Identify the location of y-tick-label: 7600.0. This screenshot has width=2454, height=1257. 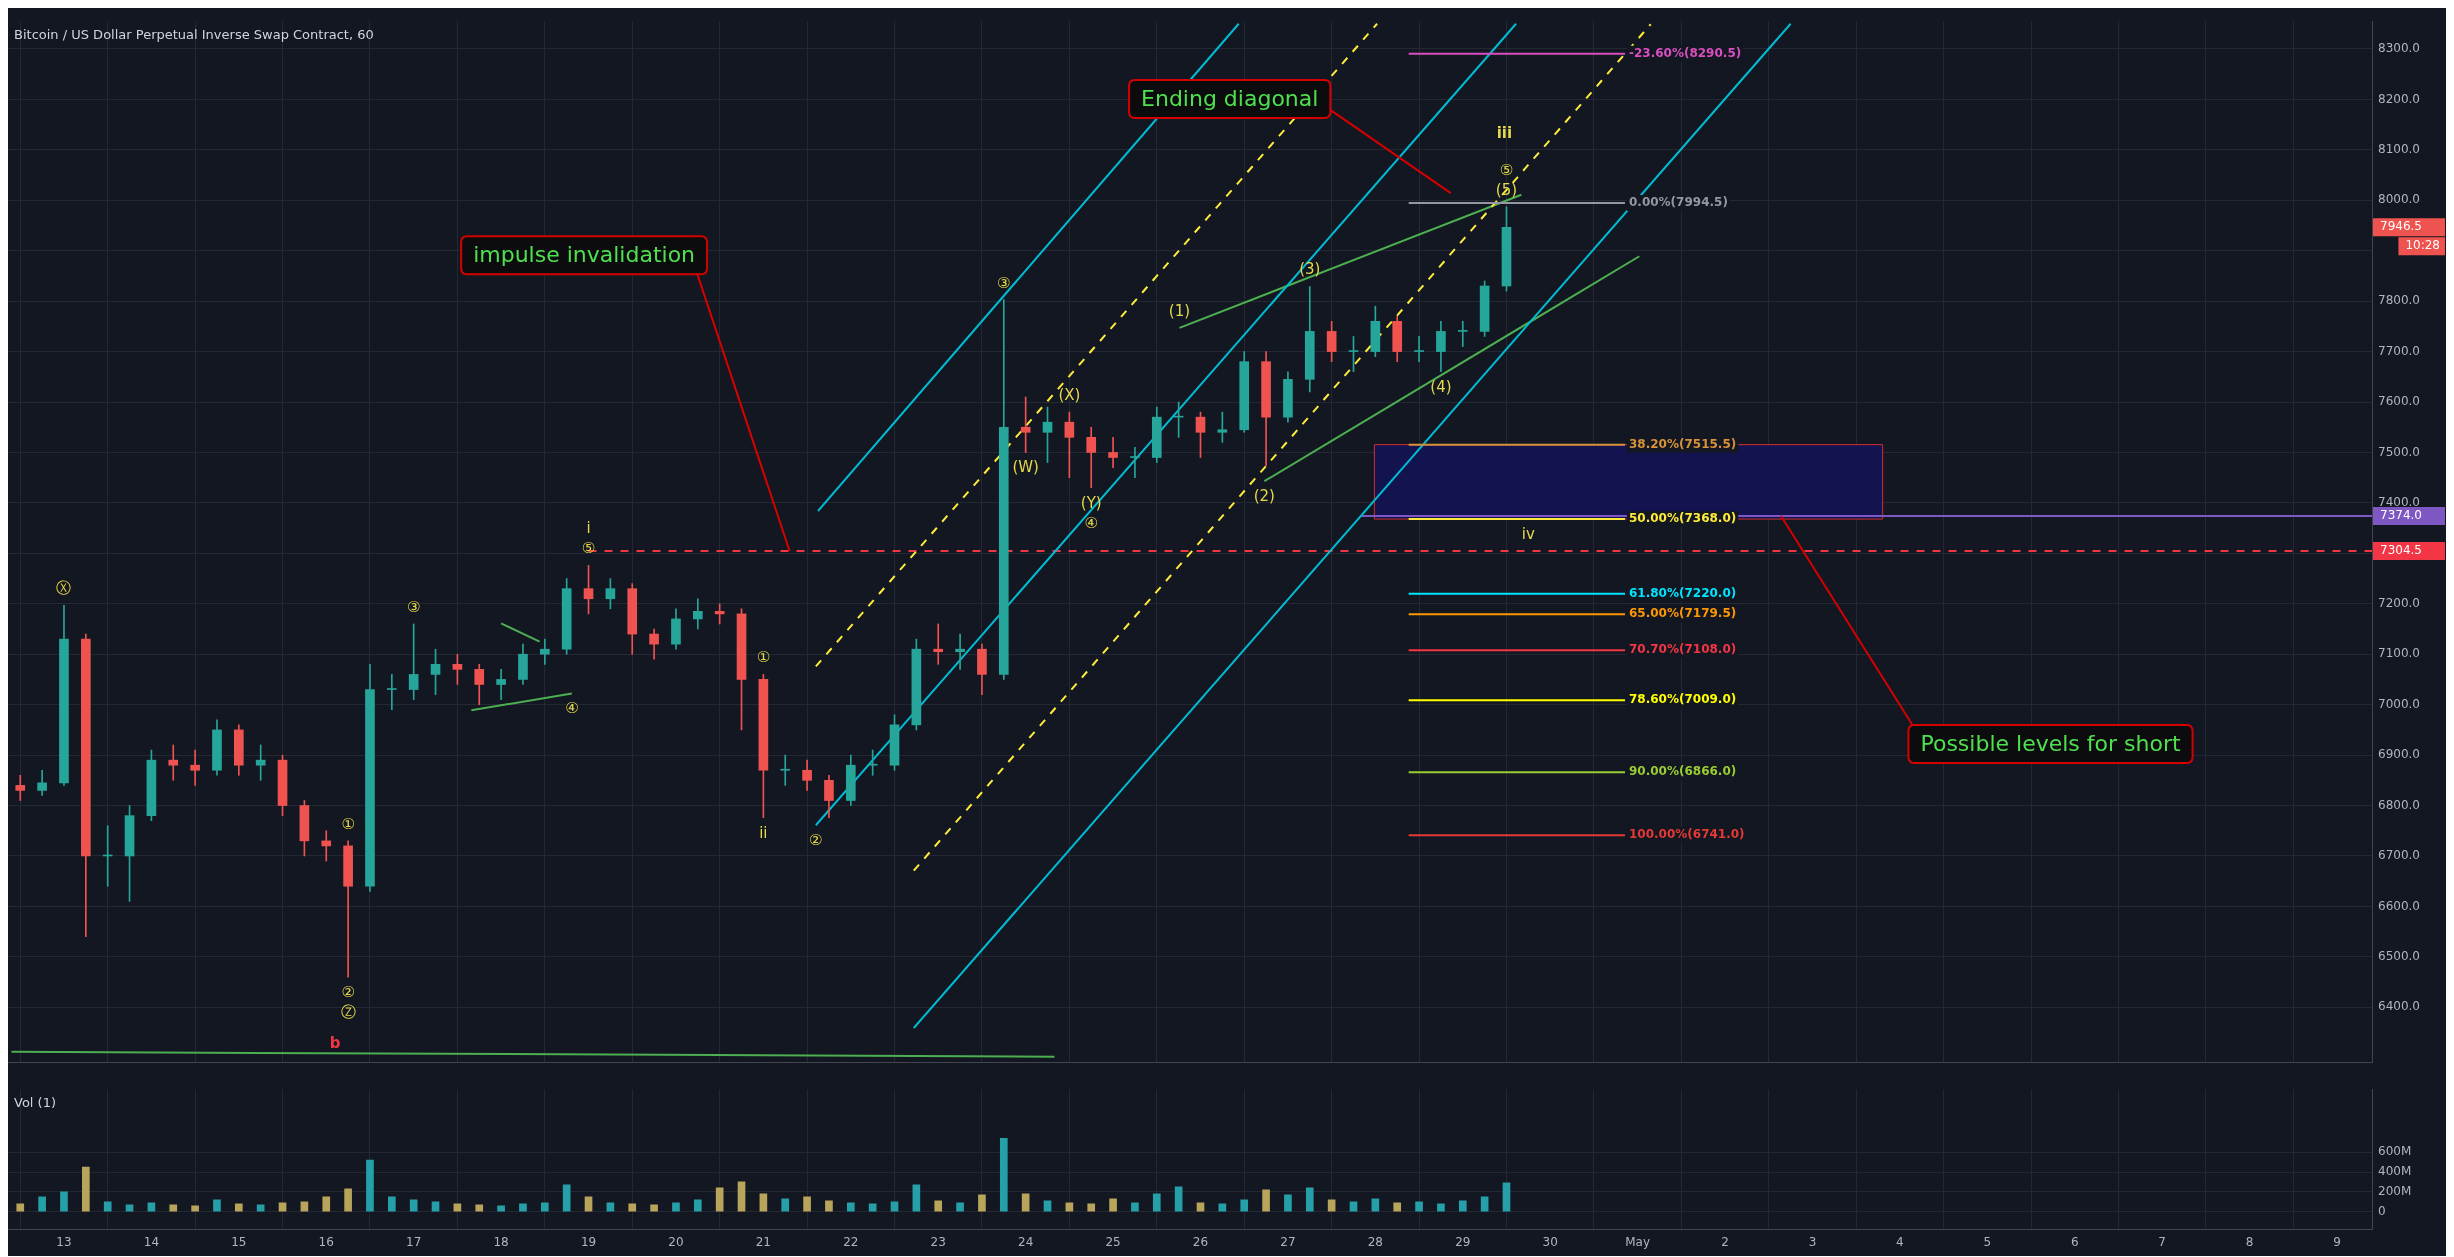
(2399, 401).